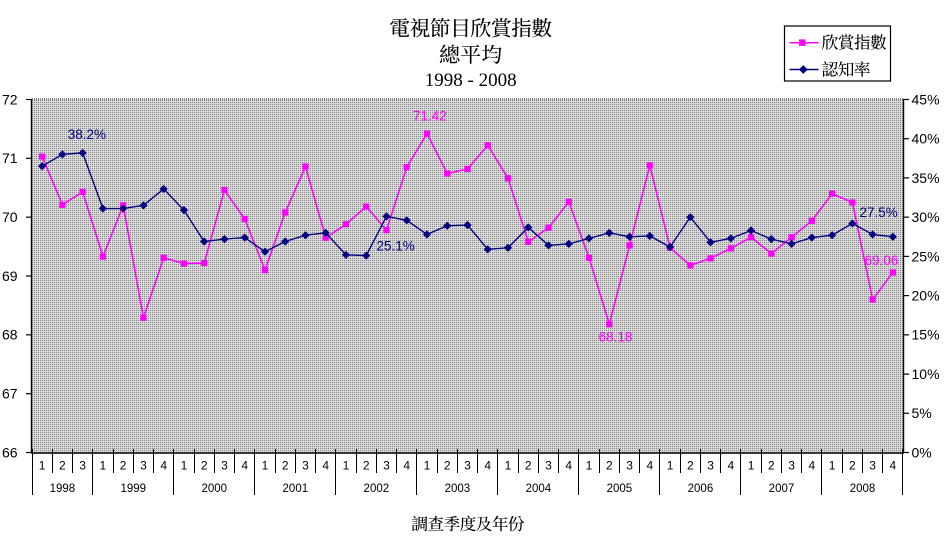 This screenshot has width=948, height=559. I want to click on svg-text: 1999, so click(133, 489).